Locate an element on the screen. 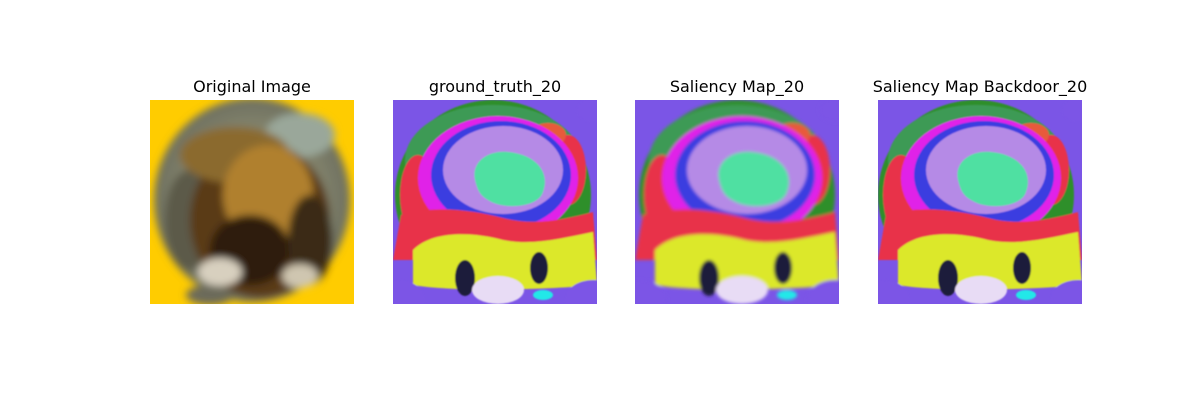 The width and height of the screenshot is (1200, 400). saliency-map is located at coordinates (737, 202).